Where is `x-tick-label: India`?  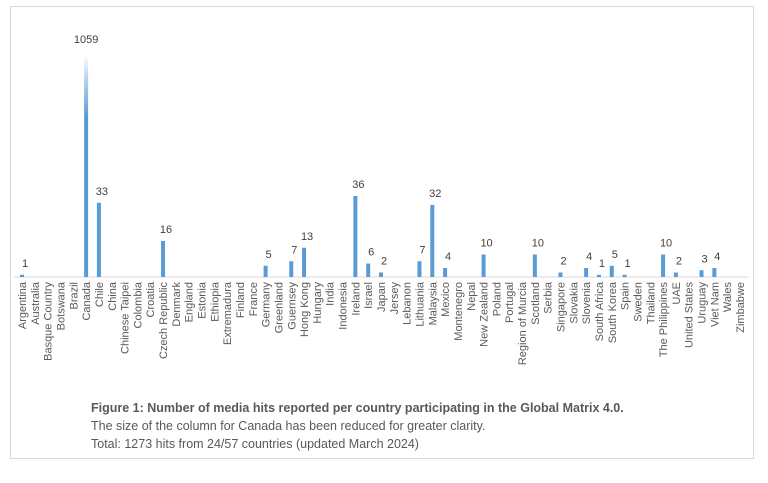 x-tick-label: India is located at coordinates (331, 293).